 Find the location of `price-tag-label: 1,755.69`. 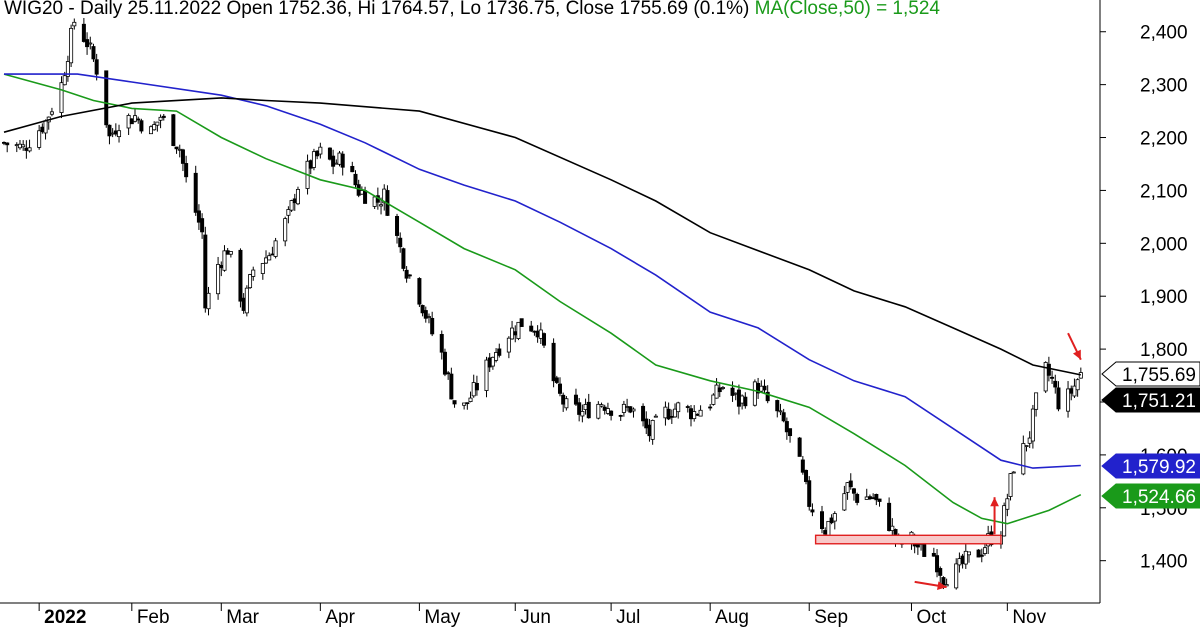

price-tag-label: 1,755.69 is located at coordinates (1159, 375).